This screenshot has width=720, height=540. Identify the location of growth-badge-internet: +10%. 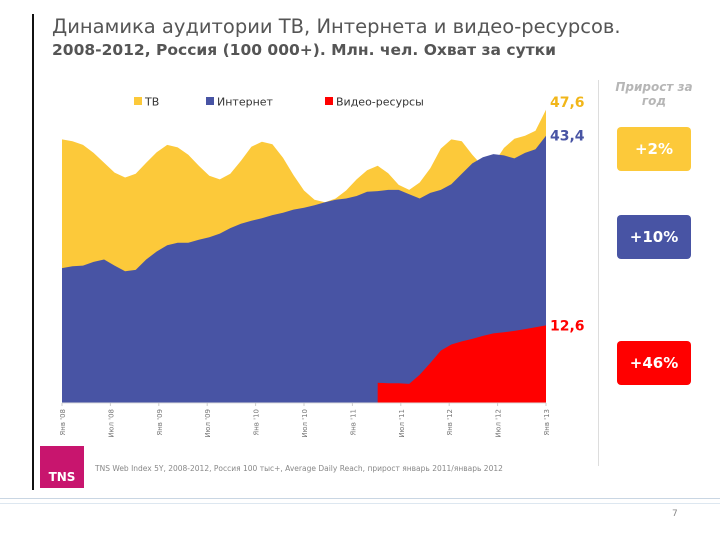
(654, 237).